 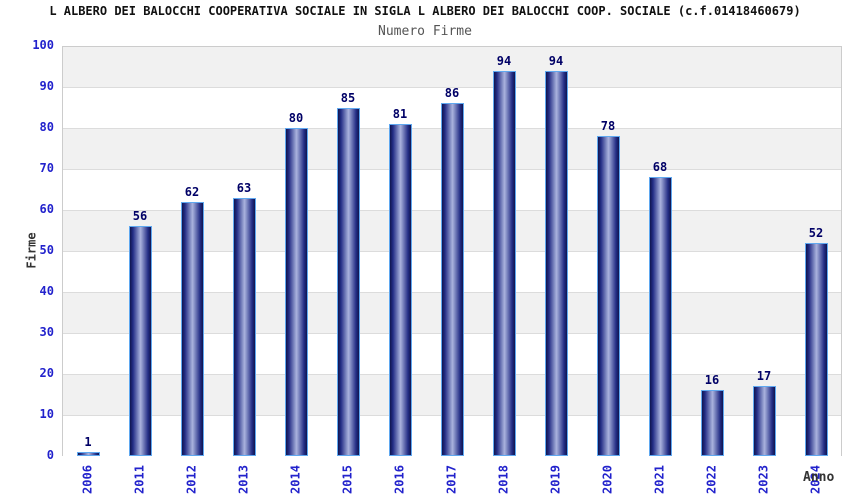 I want to click on bar-2020, so click(x=608, y=296).